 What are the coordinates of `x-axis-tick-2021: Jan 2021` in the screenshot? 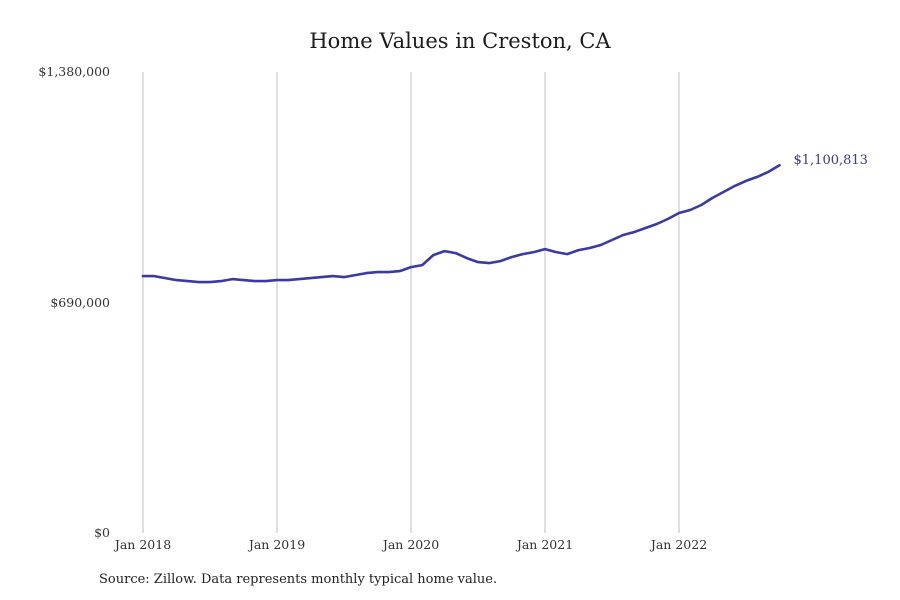 It's located at (545, 544).